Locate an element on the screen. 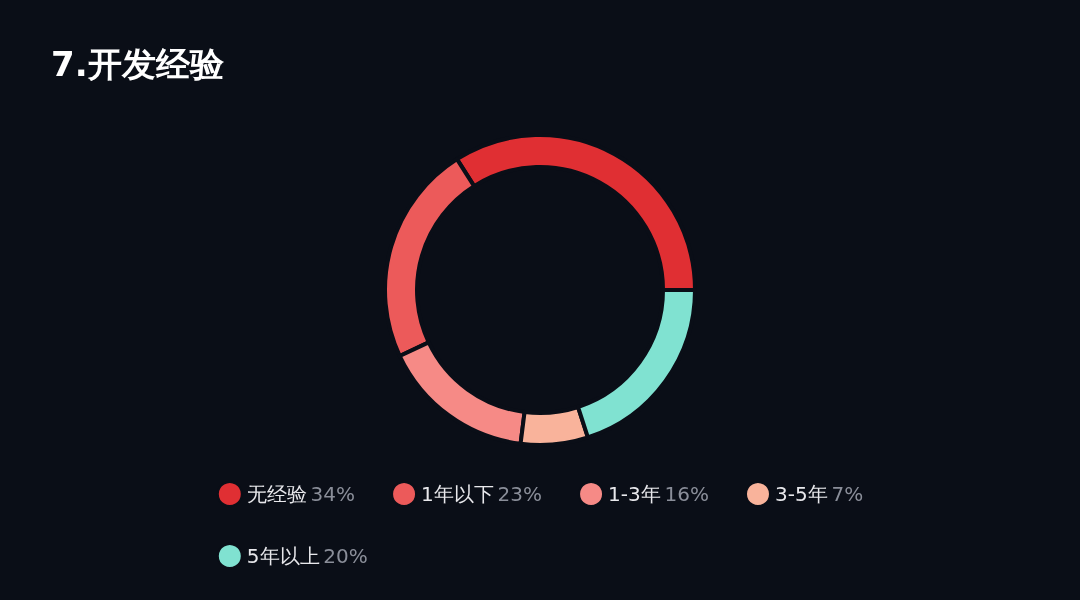 Image resolution: width=1080 pixels, height=600 pixels. legend-label: 5年以上 is located at coordinates (283, 556).